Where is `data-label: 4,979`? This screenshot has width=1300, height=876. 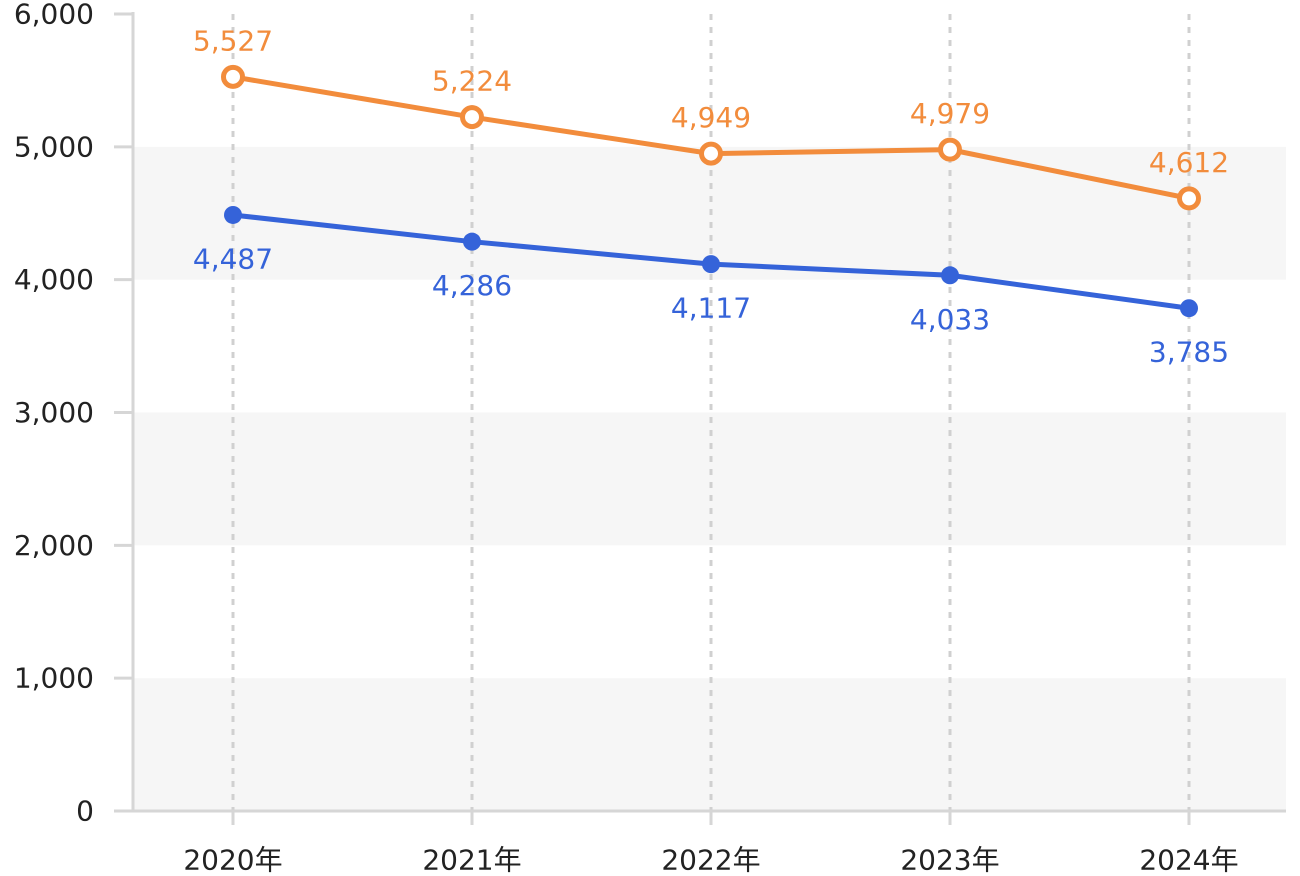 data-label: 4,979 is located at coordinates (950, 113).